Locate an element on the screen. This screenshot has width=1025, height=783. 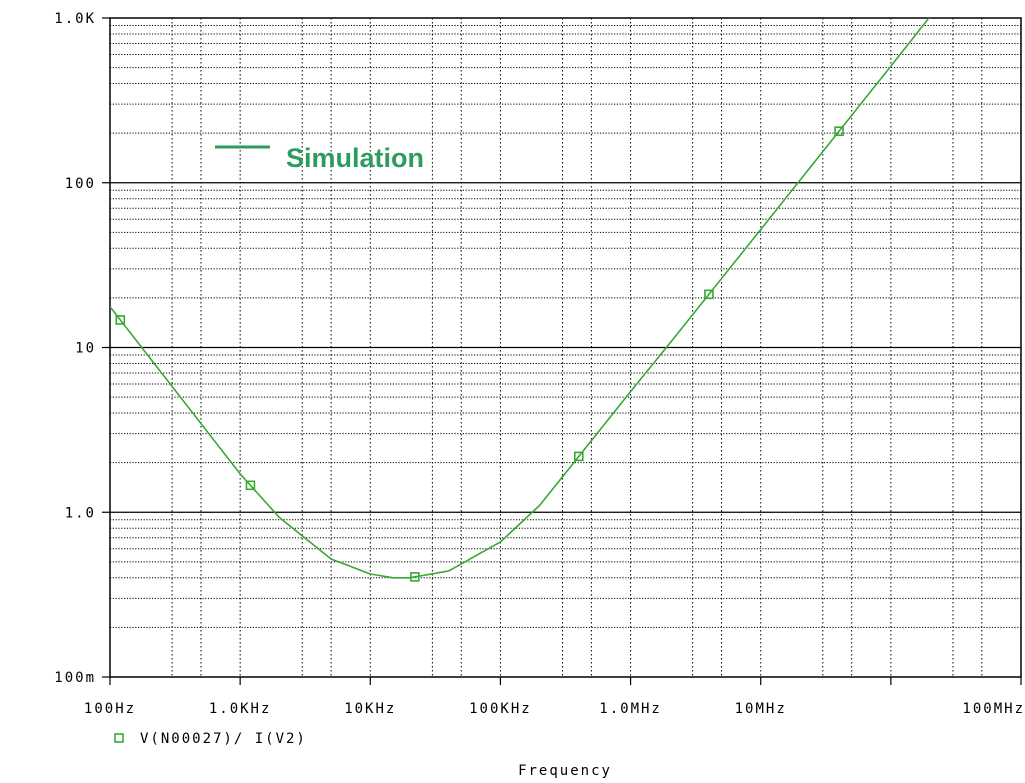
y-tick-label: 10 is located at coordinates (85, 349).